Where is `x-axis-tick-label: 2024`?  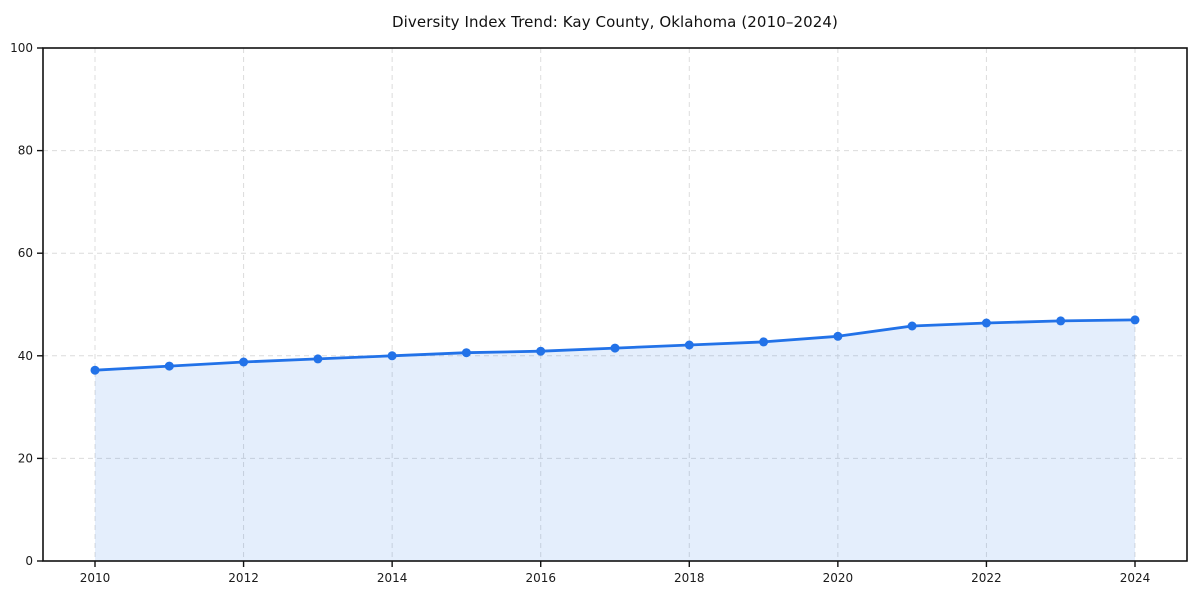 x-axis-tick-label: 2024 is located at coordinates (1135, 578).